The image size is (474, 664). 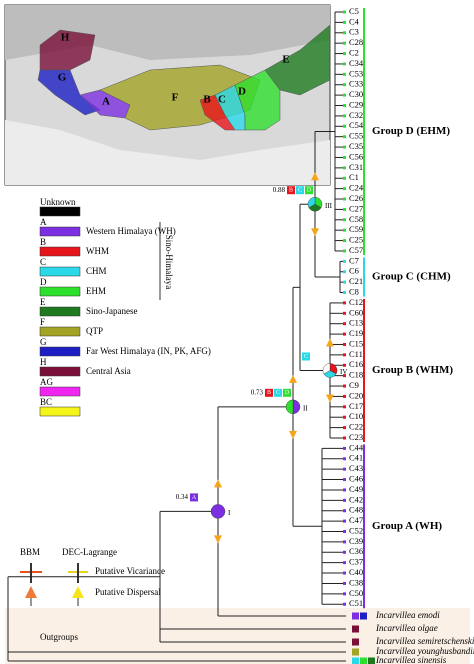 I want to click on tip-label: C48, so click(x=356, y=510).